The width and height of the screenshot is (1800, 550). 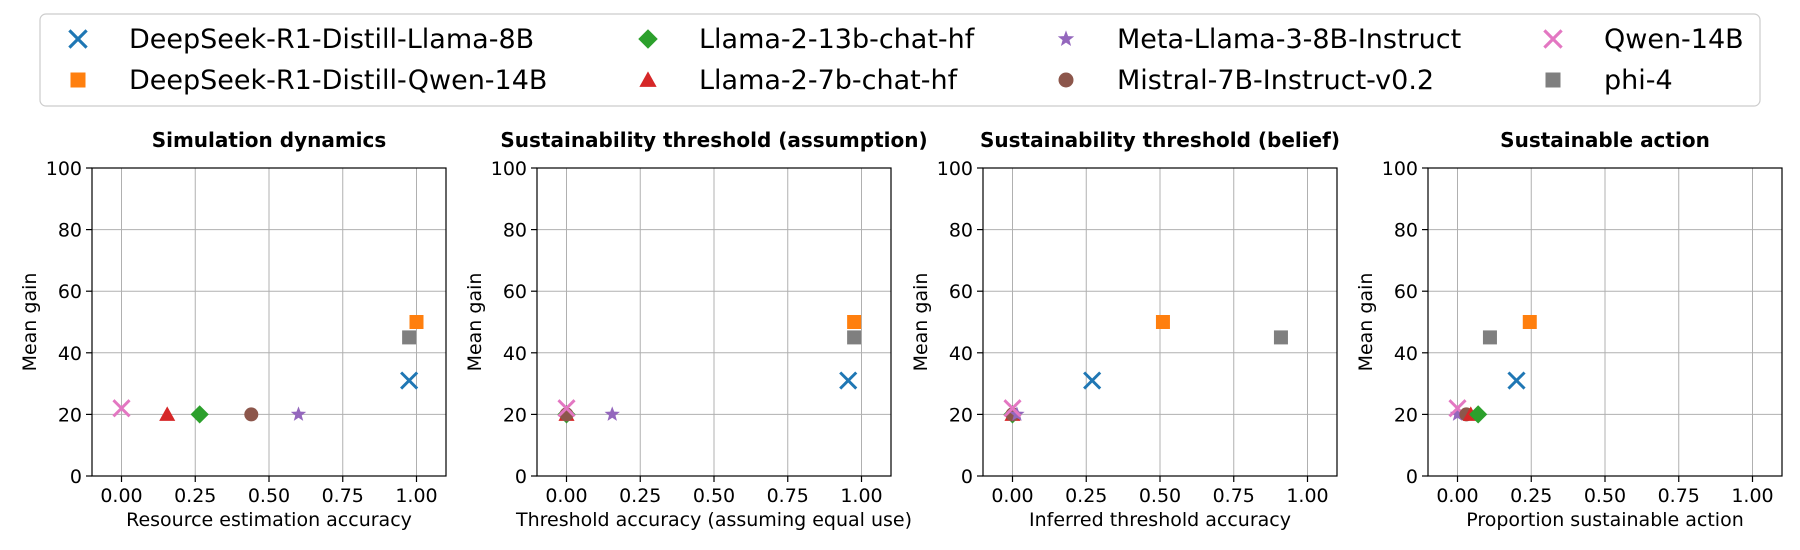 I want to click on legend-item: Meta-Llama-3-8B-Instruct, so click(x=1259, y=39).